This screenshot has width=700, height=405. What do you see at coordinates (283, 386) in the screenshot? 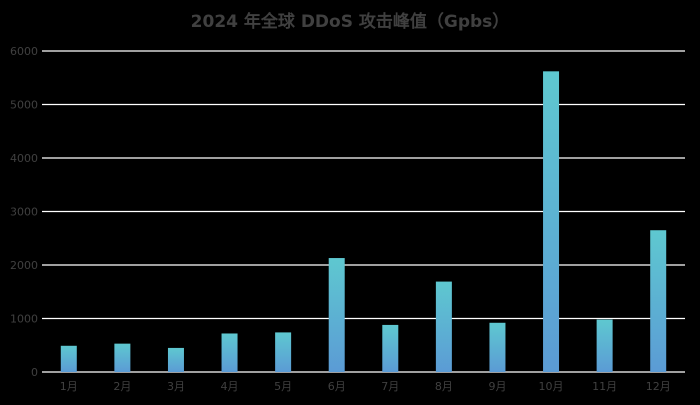
I see `x-tick-label: 5月` at bounding box center [283, 386].